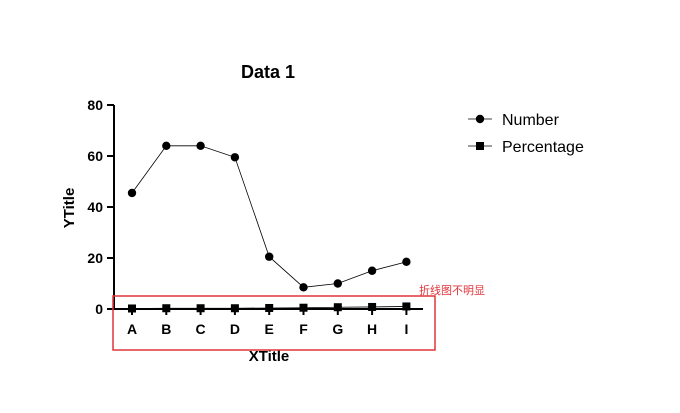  I want to click on x-tick-label: G, so click(337, 329).